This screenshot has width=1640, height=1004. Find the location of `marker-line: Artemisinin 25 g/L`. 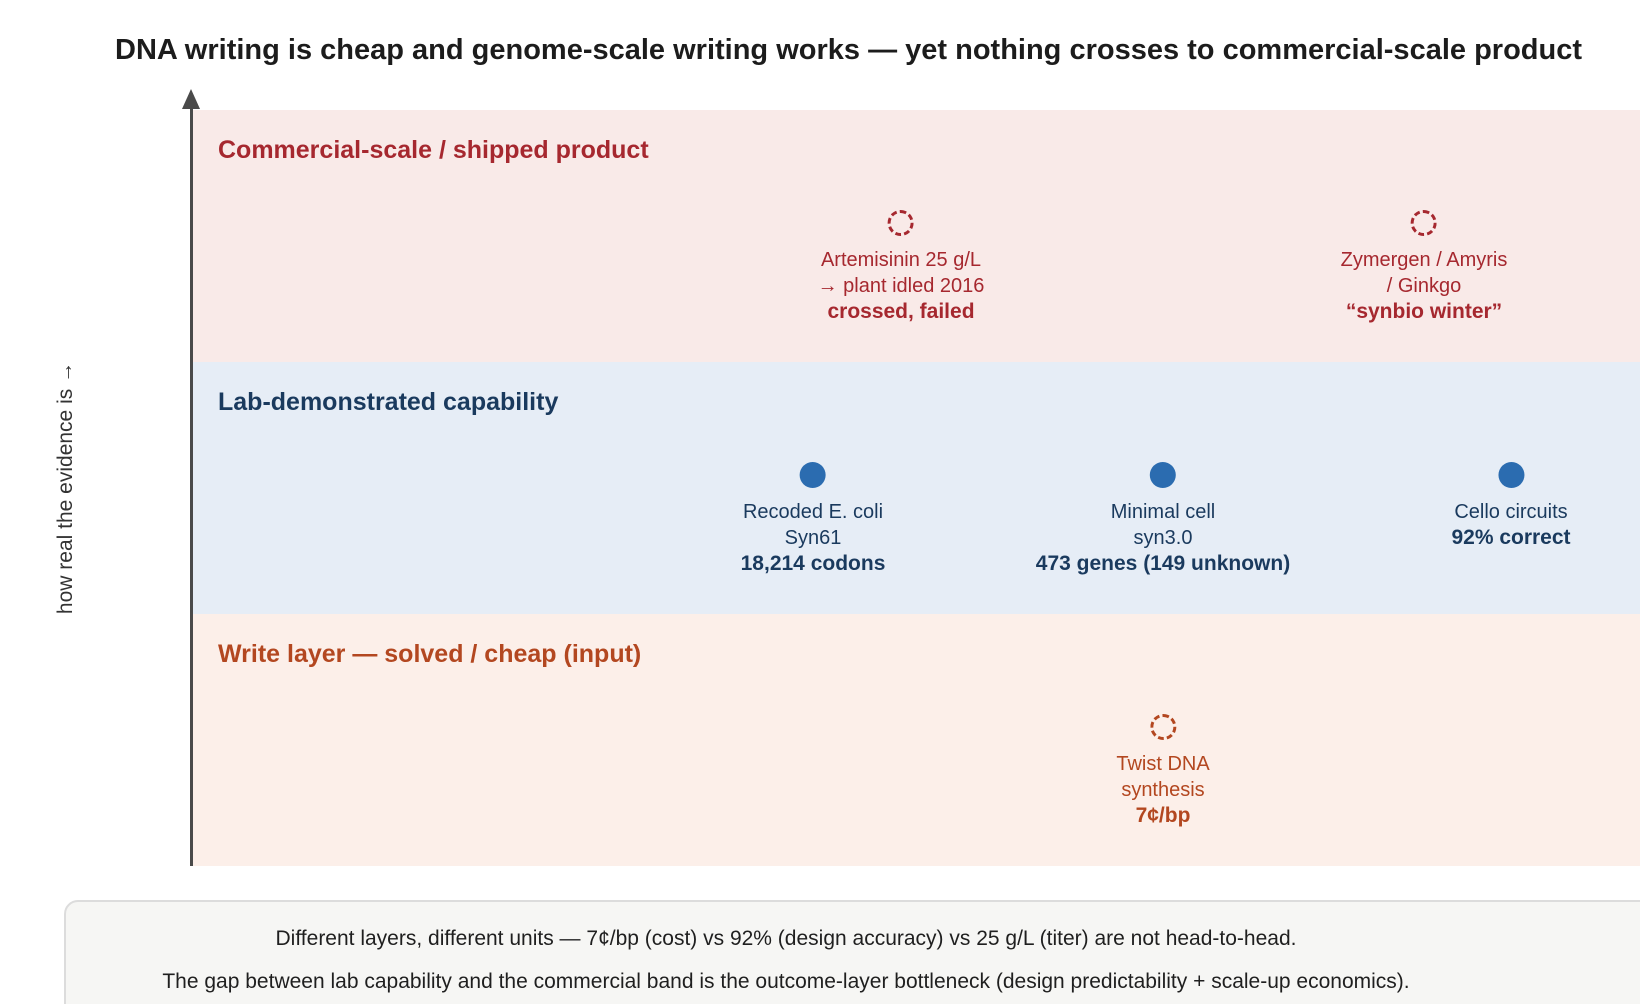

marker-line: Artemisinin 25 g/L is located at coordinates (901, 260).